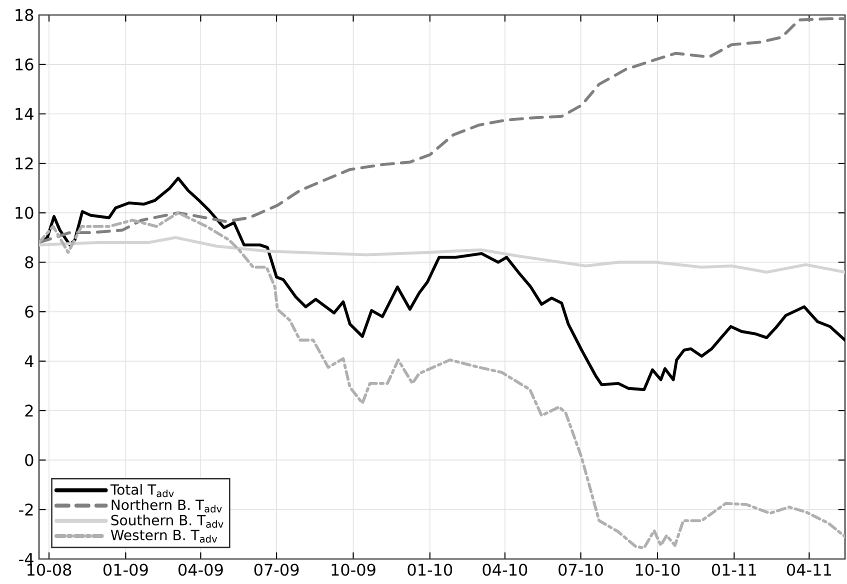 The image size is (847, 584). What do you see at coordinates (142, 491) in the screenshot?
I see `legend-label: Total T$_{adv}$` at bounding box center [142, 491].